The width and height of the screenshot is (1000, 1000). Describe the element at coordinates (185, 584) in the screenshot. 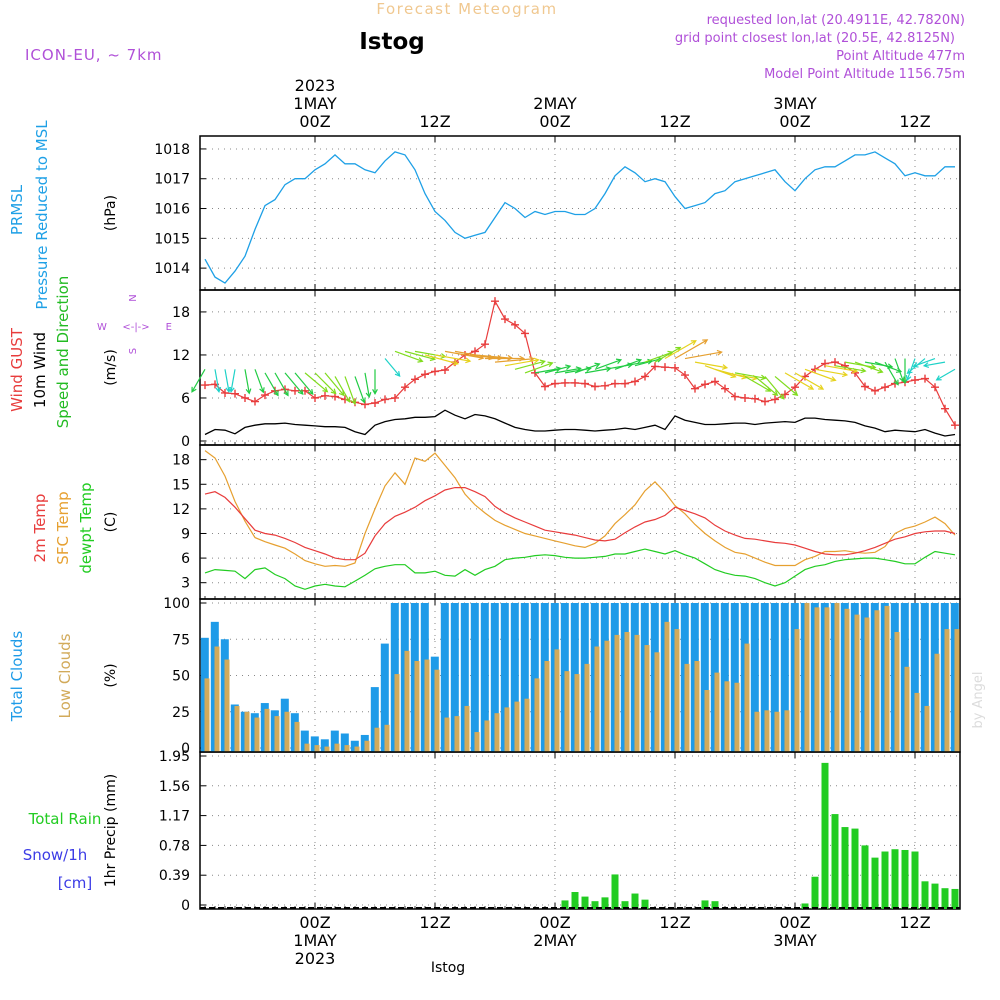

I see `y-tick-label: 3` at that location.